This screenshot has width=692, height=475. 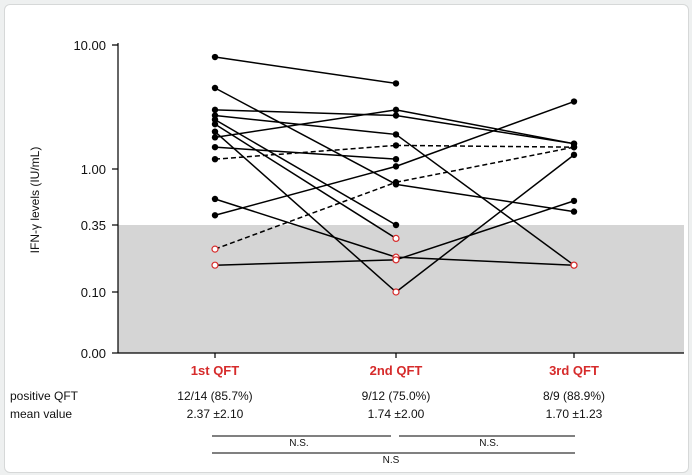 What do you see at coordinates (396, 370) in the screenshot?
I see `category-label: 2nd QFT` at bounding box center [396, 370].